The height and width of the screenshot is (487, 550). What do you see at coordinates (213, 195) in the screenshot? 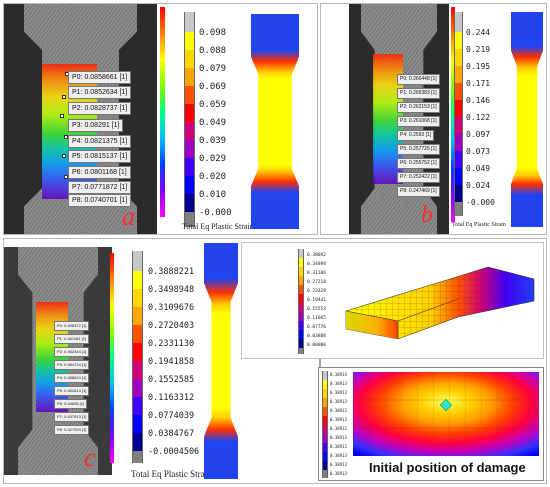
I see `legend-label: 0.010` at bounding box center [213, 195].